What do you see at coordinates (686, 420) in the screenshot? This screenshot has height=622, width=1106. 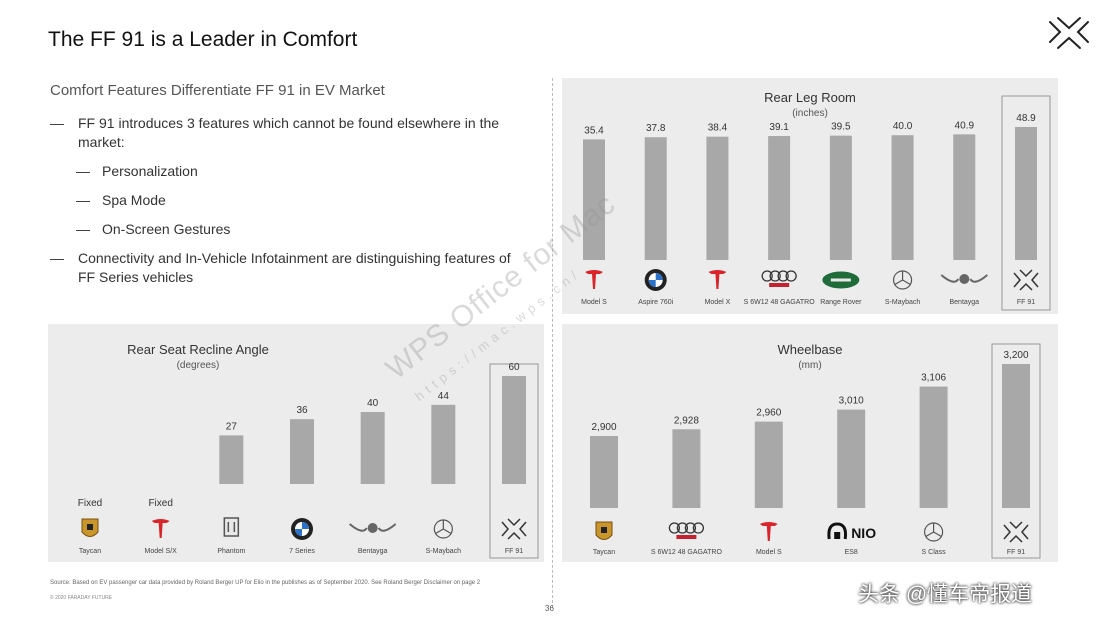 I see `value-label: 2,928` at bounding box center [686, 420].